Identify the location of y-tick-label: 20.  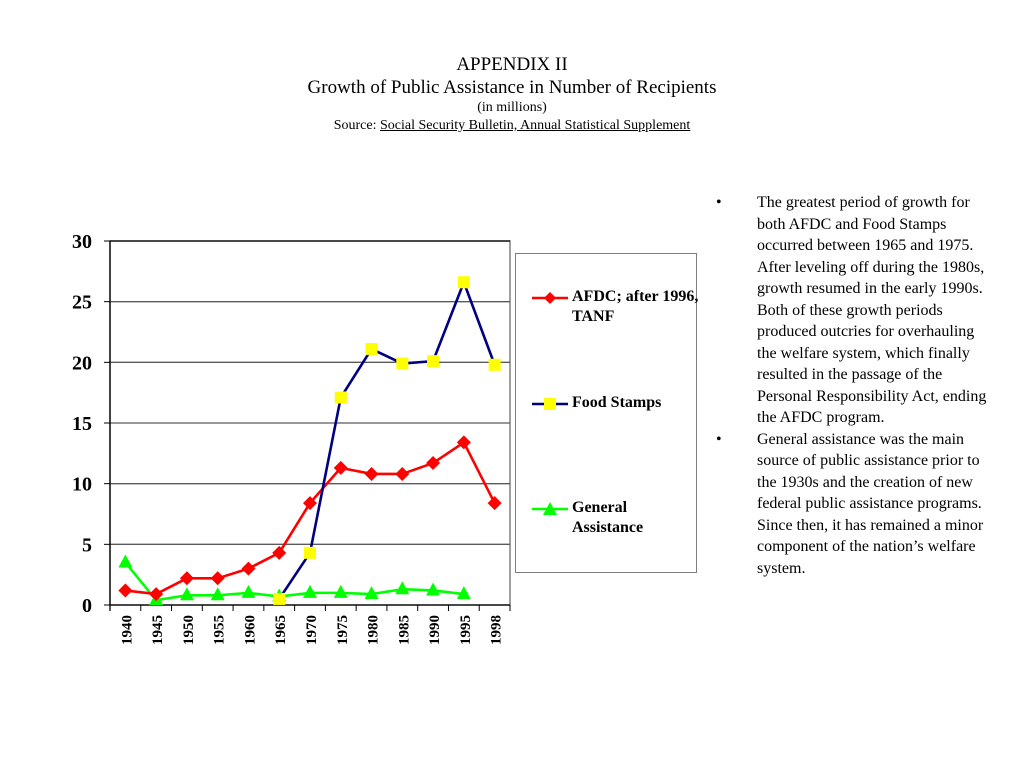
(82, 363).